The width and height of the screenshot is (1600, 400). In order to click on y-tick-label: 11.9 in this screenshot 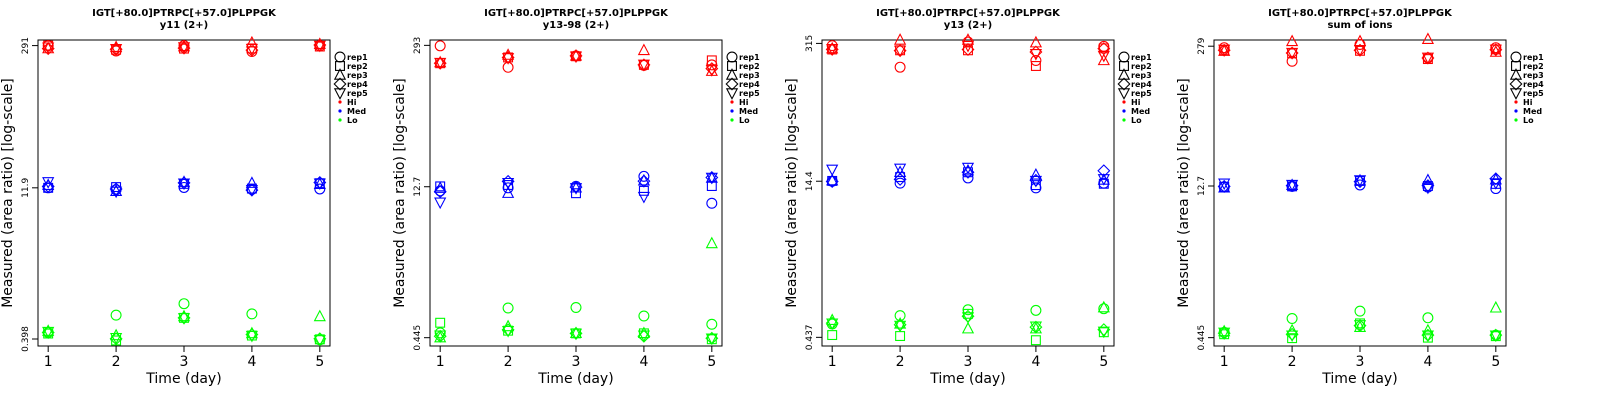, I will do `click(26, 188)`.